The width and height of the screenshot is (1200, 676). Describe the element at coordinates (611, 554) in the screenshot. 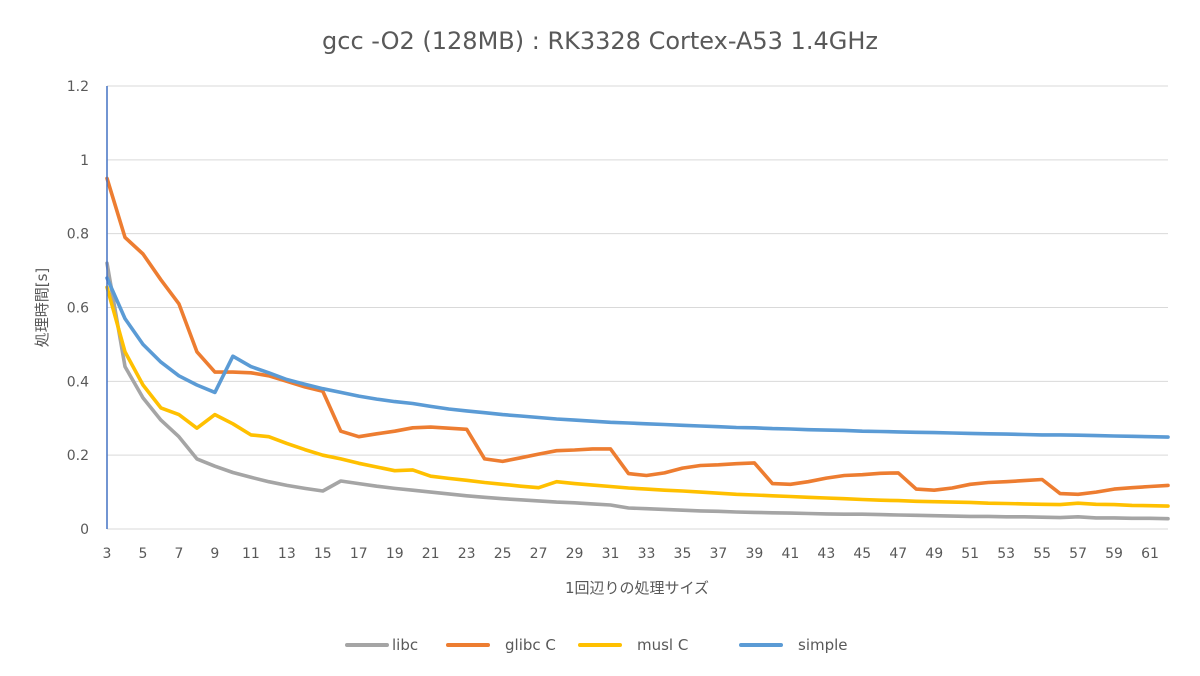

I see `x-tick-label: 31` at that location.